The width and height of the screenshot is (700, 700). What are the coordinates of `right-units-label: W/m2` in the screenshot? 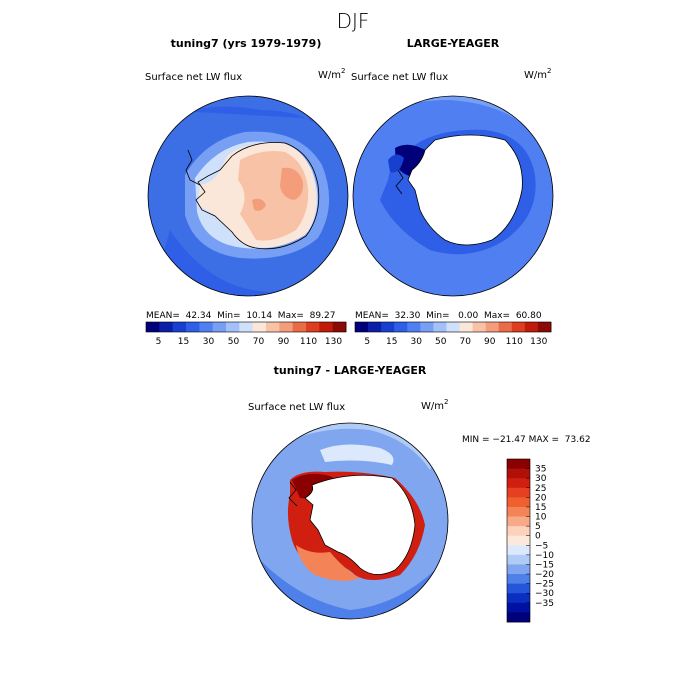 It's located at (537, 74).